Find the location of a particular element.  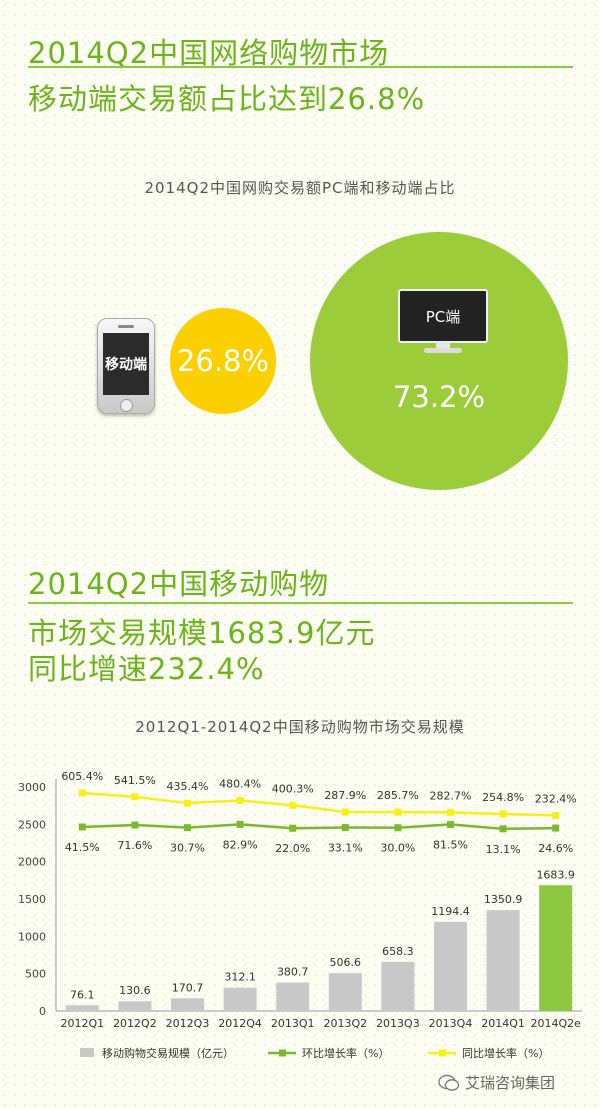

bar-value-label: 170.7 is located at coordinates (188, 987).